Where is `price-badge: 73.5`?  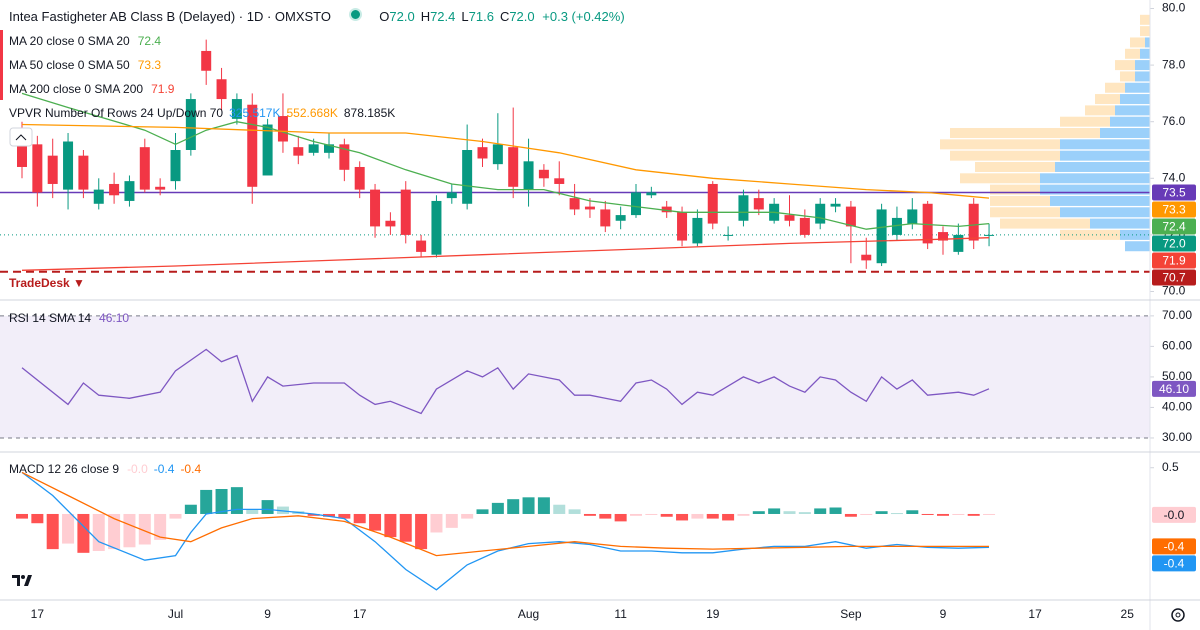
price-badge: 73.5 is located at coordinates (1174, 193).